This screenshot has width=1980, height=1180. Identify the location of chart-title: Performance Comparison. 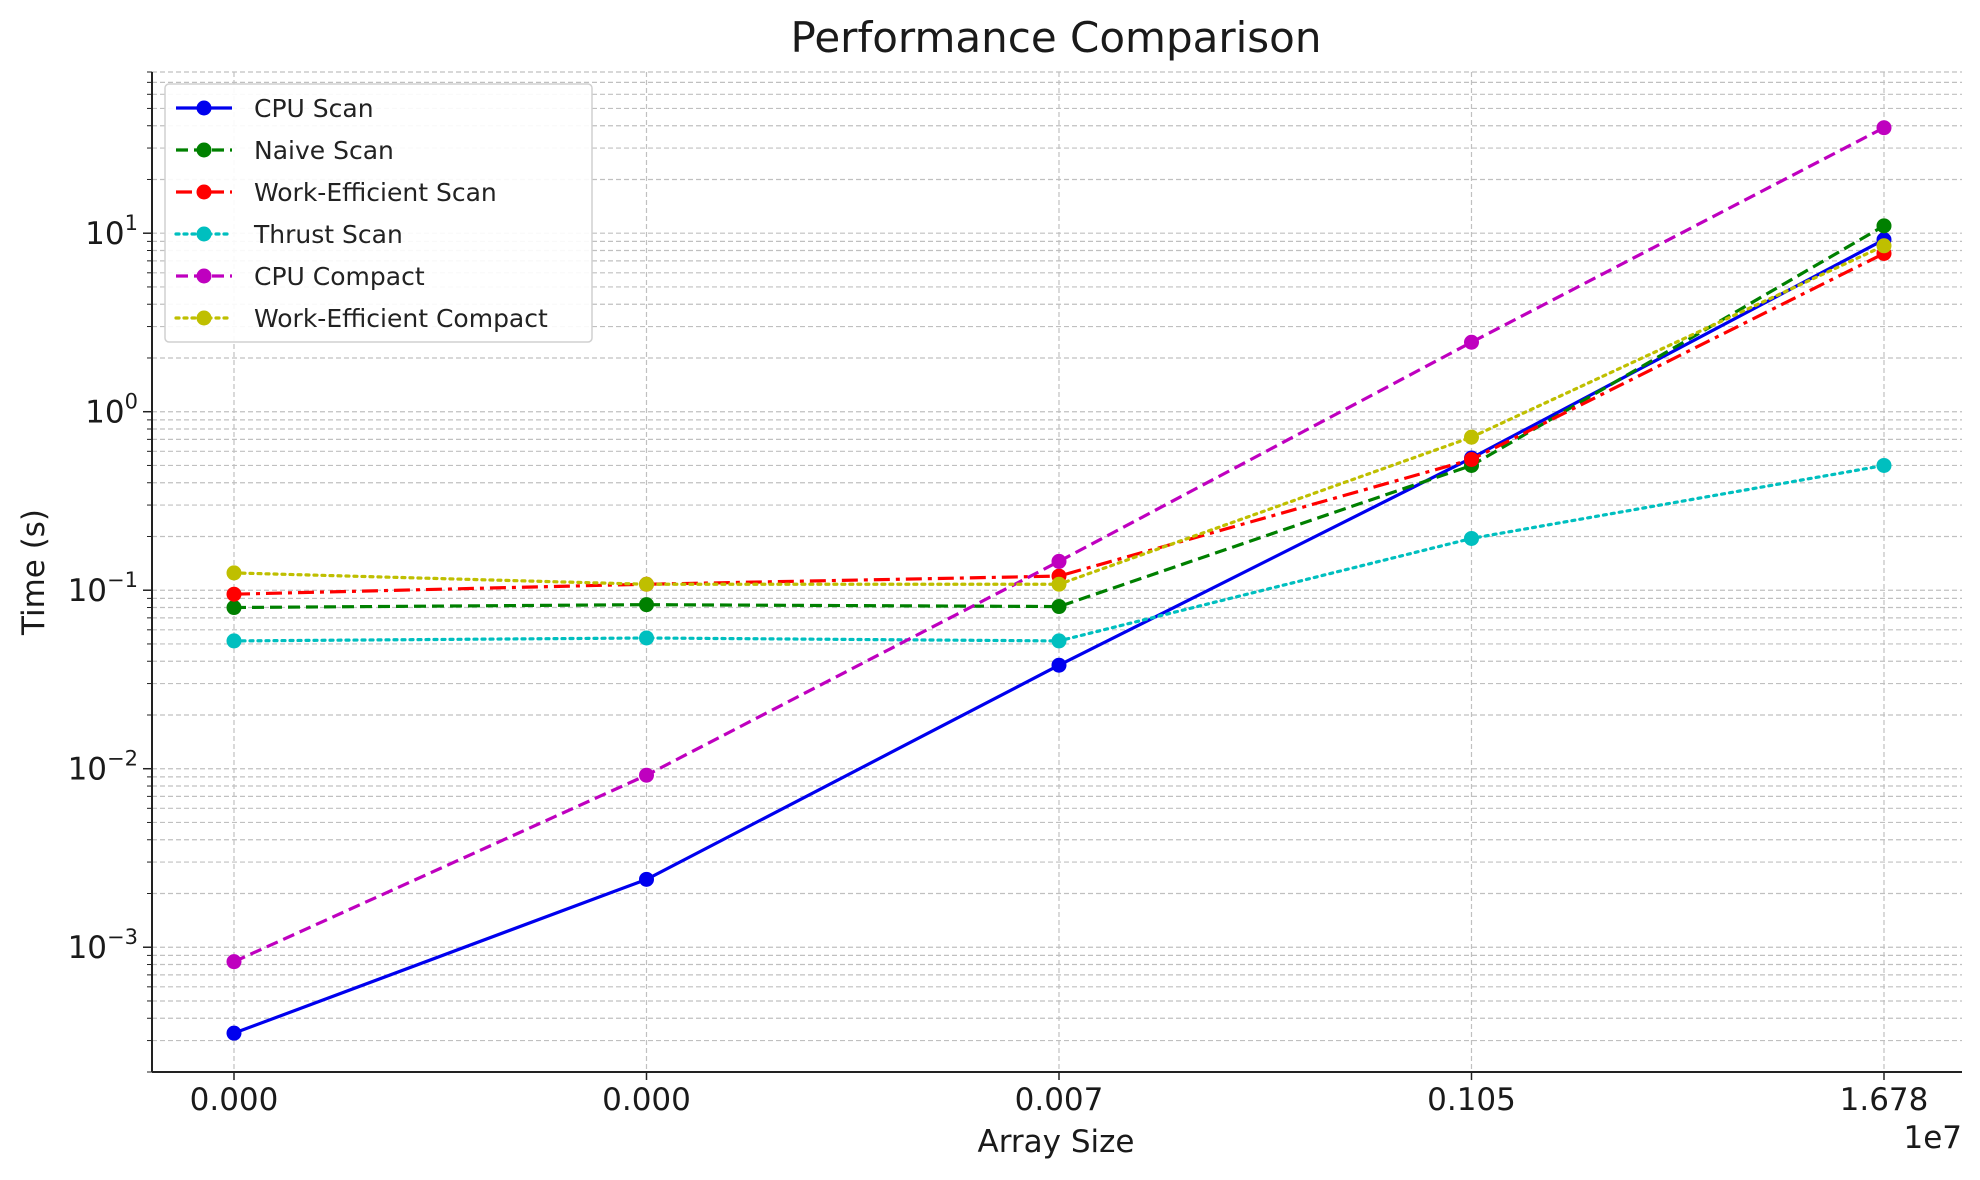
(1056, 37).